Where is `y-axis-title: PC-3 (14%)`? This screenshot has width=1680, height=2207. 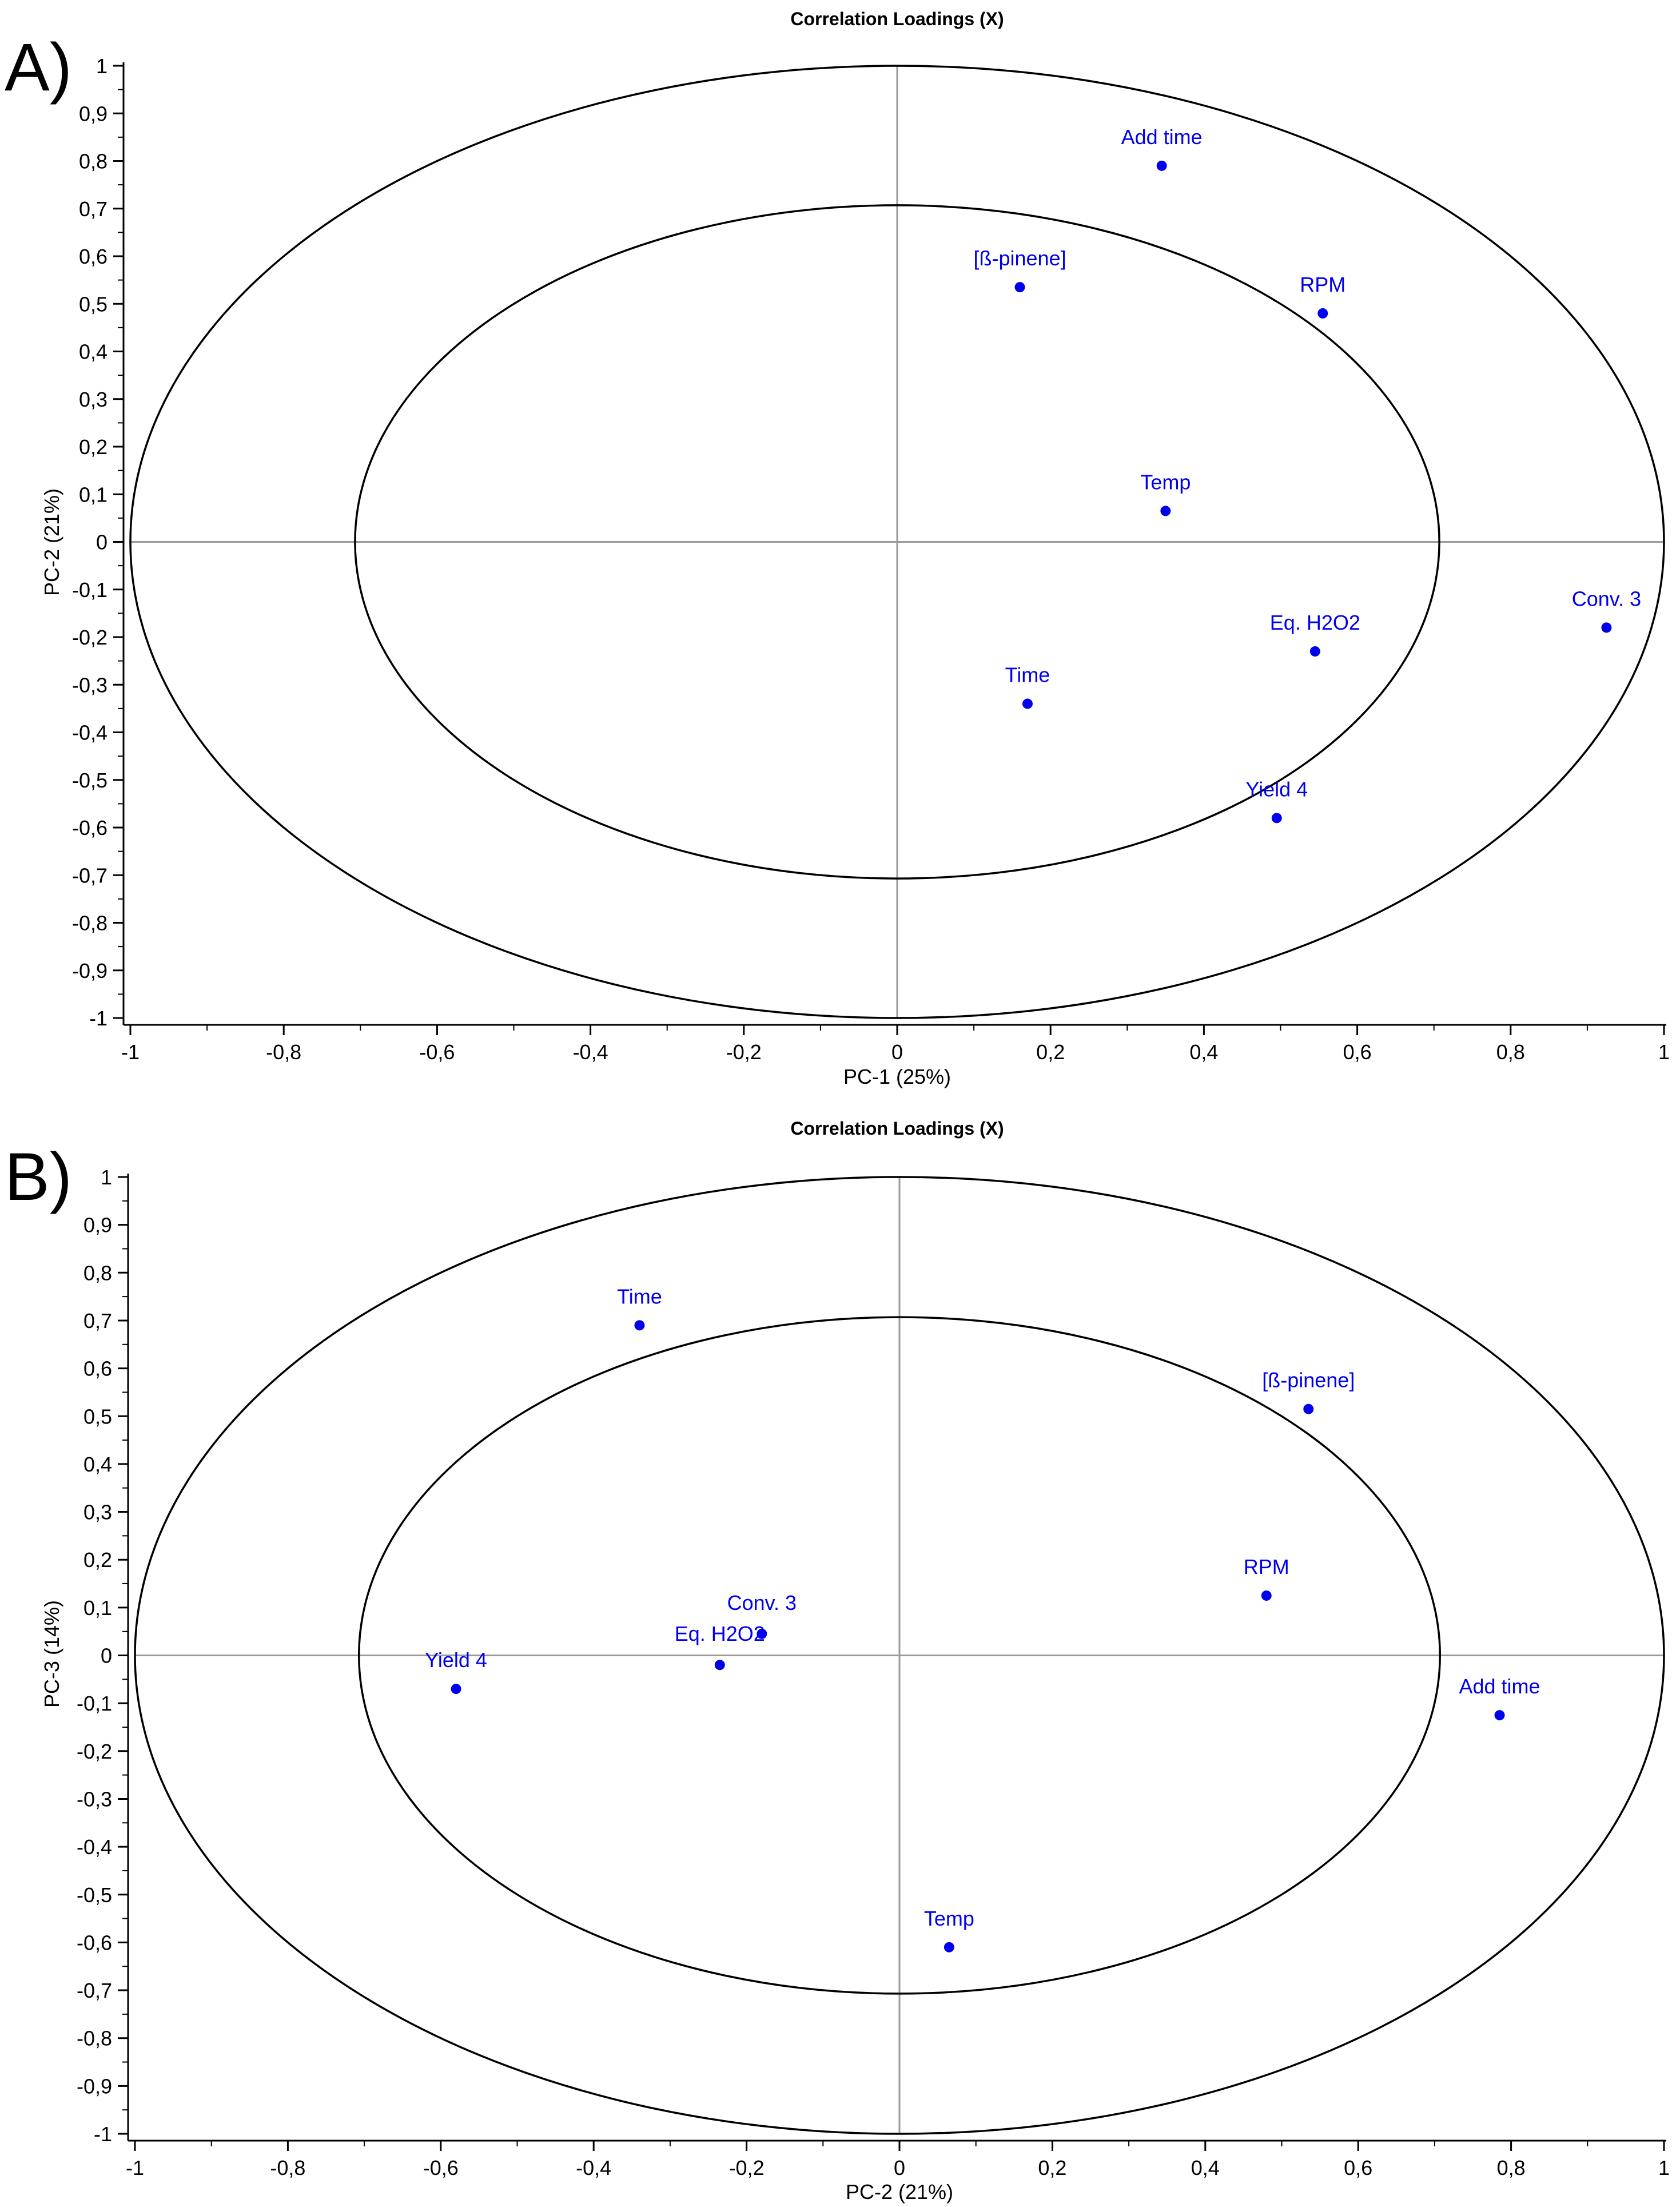 y-axis-title: PC-3 (14%) is located at coordinates (51, 1654).